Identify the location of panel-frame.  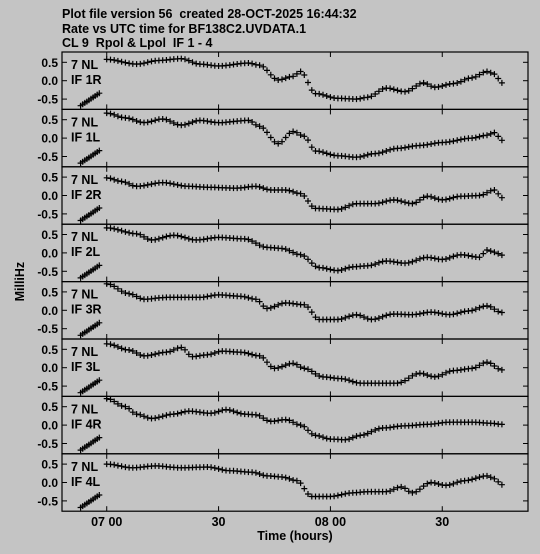
(295, 81).